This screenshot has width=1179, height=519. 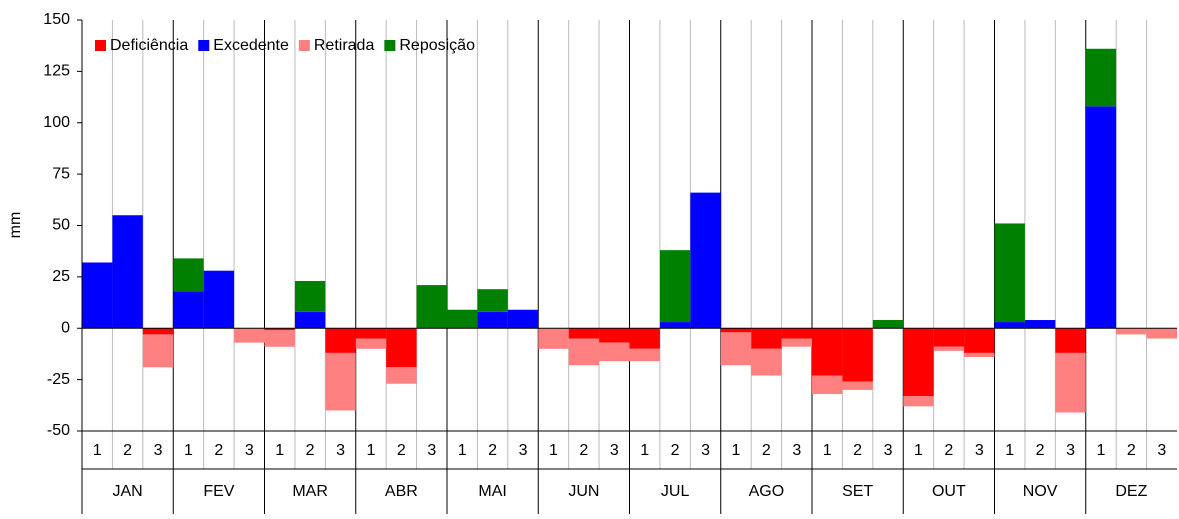 I want to click on group-label: SET, so click(x=857, y=491).